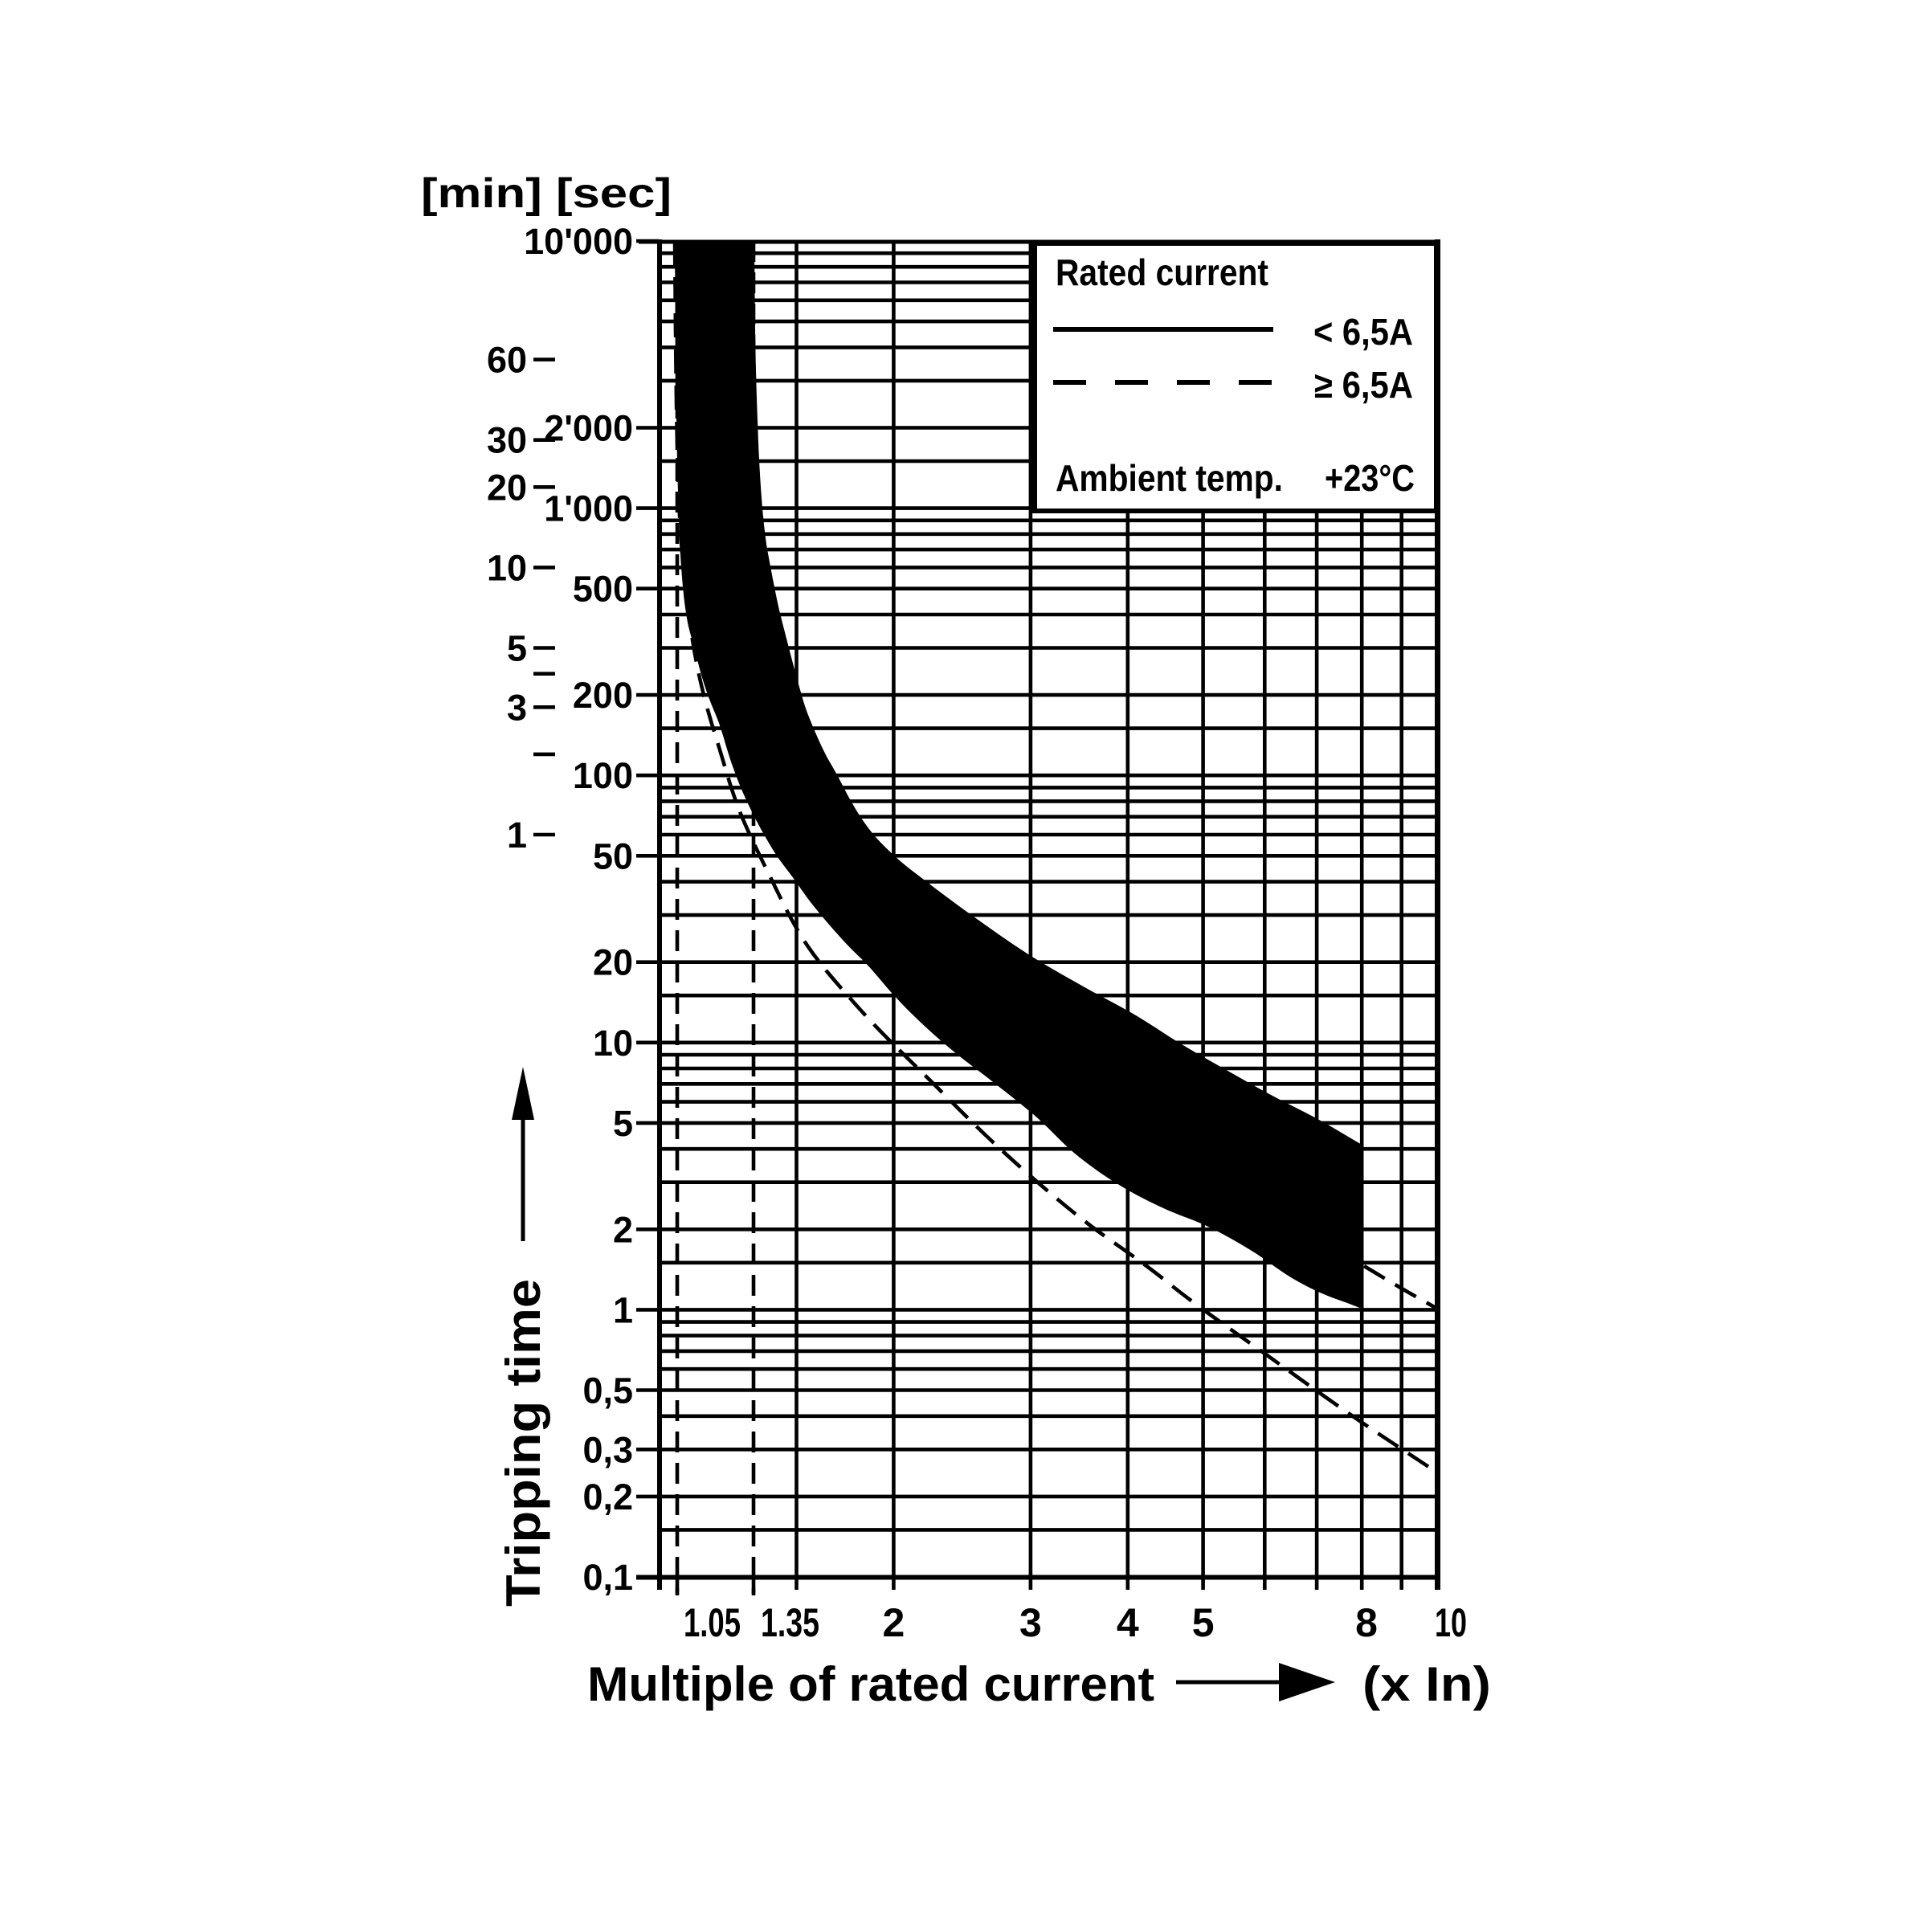  I want to click on svg-text: 1.35, so click(790, 1622).